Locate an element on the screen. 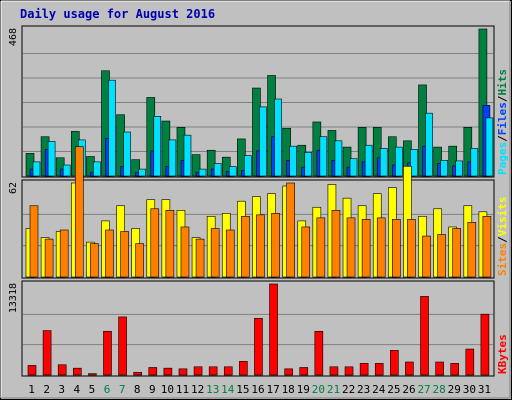  day-label-13: 13 is located at coordinates (212, 389).